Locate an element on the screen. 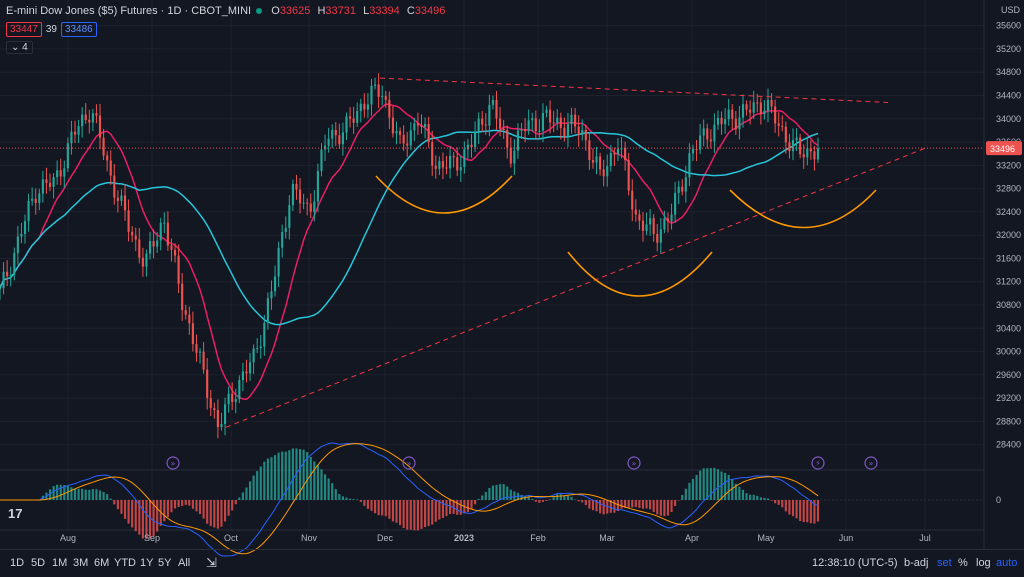 The image size is (1024, 577). indicators-collapse-button: ⌄ 4 is located at coordinates (19, 47).